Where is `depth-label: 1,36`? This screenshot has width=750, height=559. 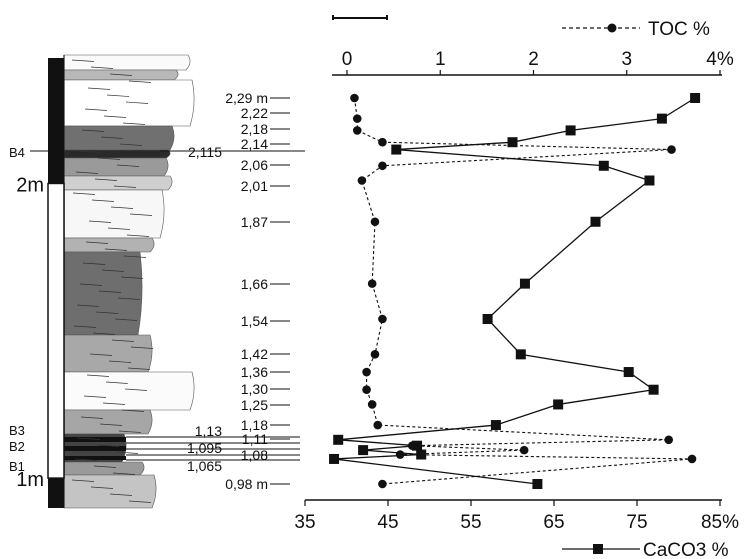
depth-label: 1,36 is located at coordinates (254, 372).